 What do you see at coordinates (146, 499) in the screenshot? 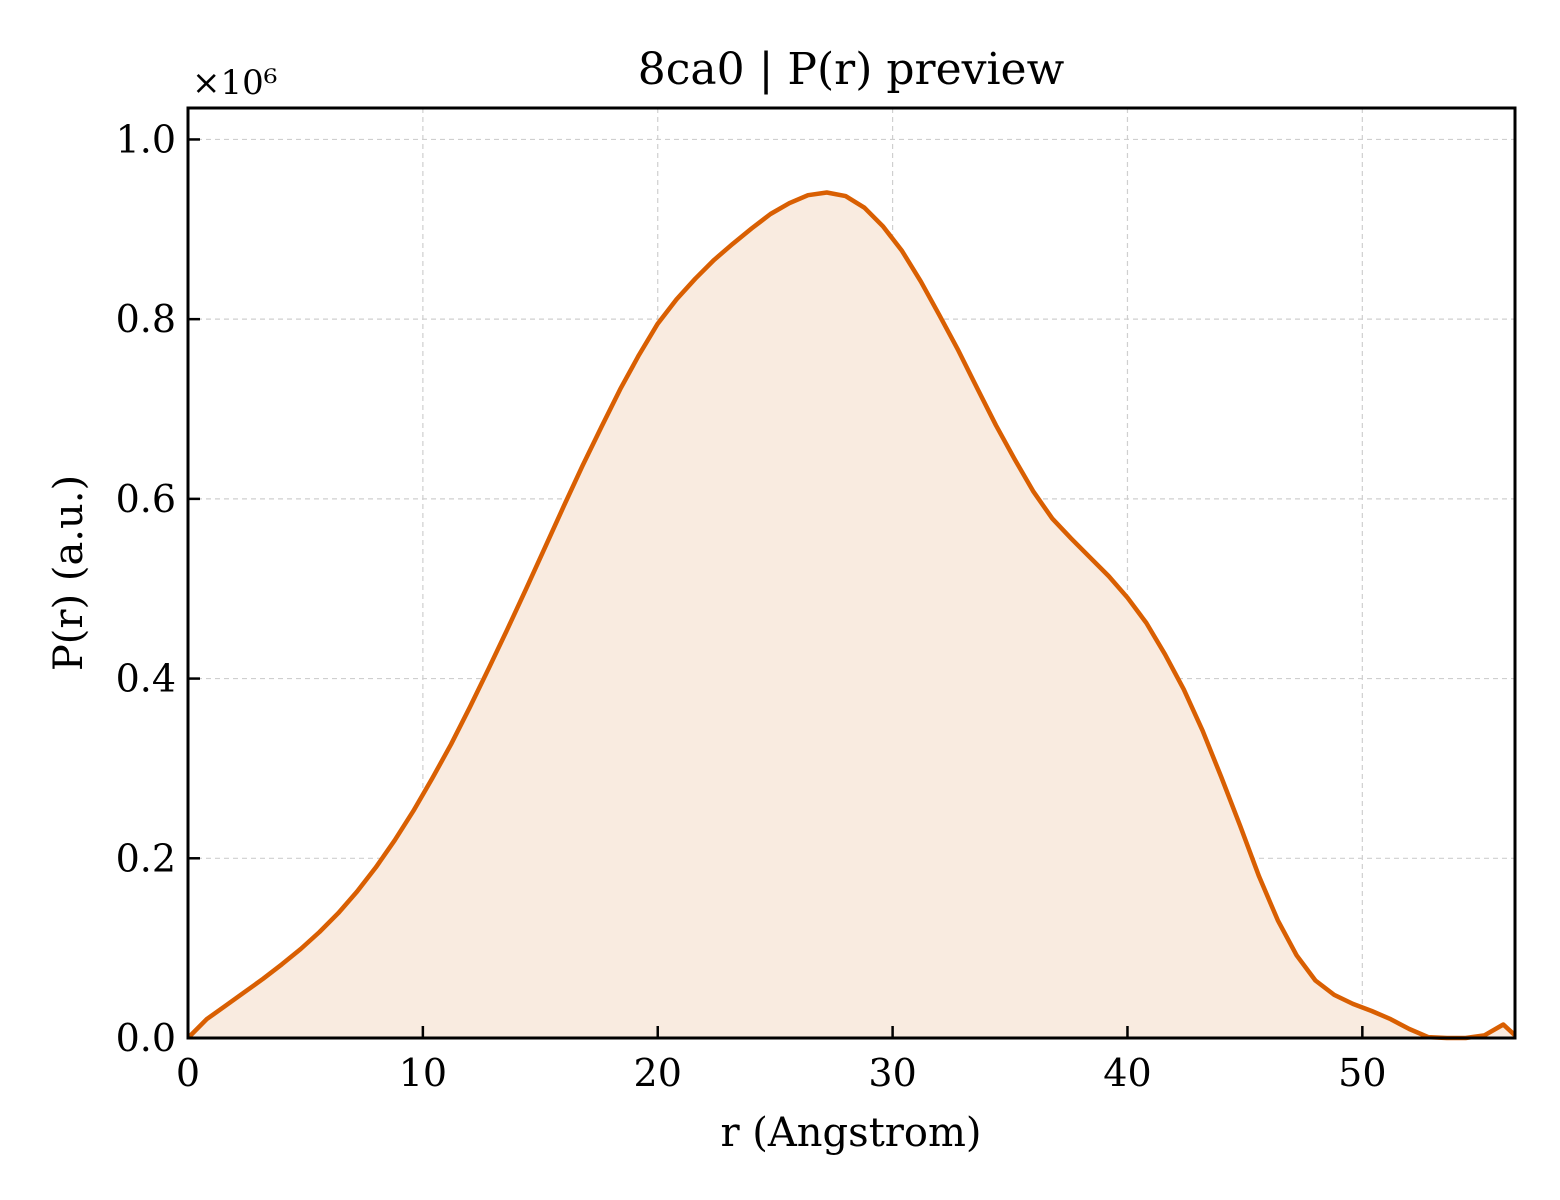
I see `y-tick-label: 0.6` at bounding box center [146, 499].